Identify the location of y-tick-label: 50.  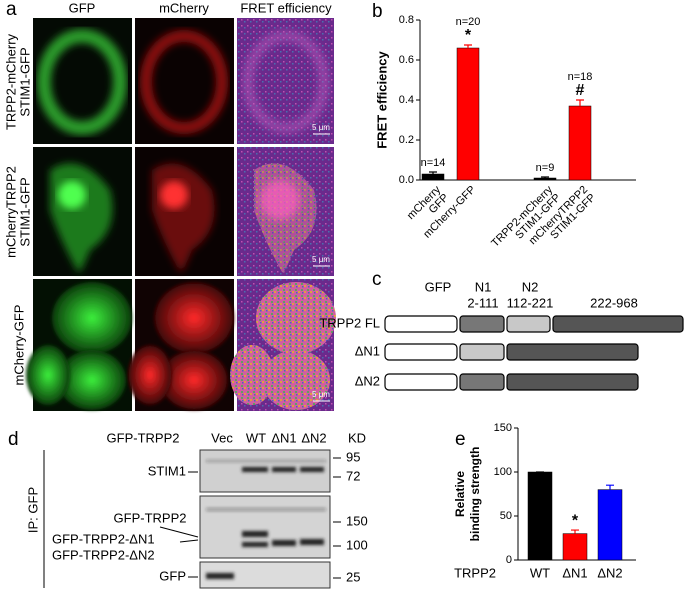
(506, 516).